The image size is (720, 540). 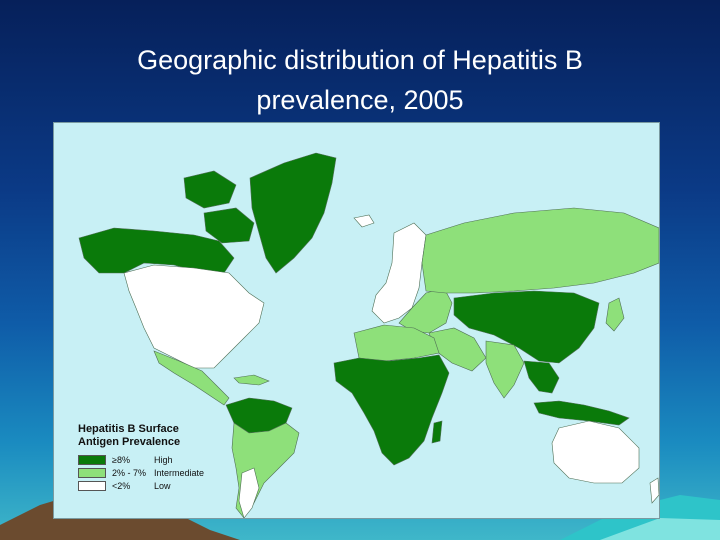 I want to click on region-southeast-asia, so click(x=541, y=377).